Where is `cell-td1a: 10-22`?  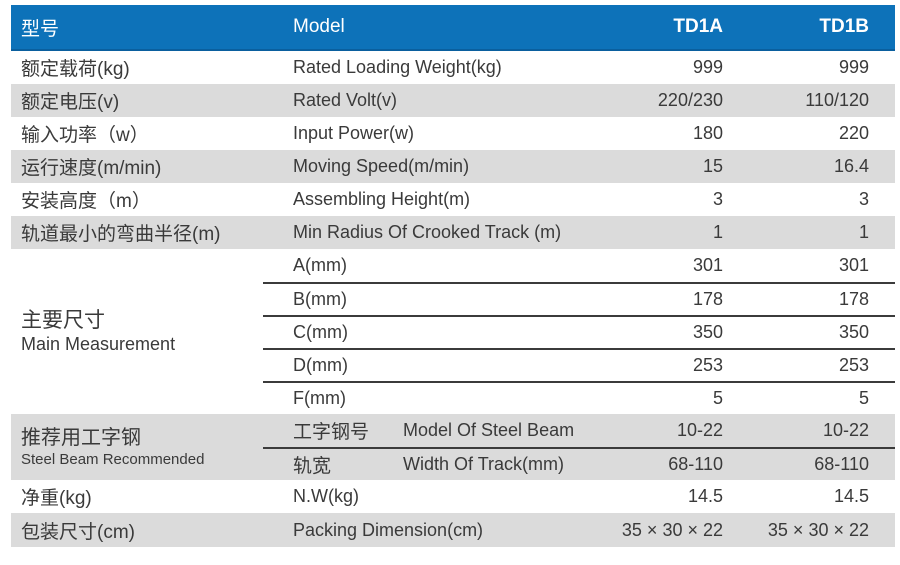 cell-td1a: 10-22 is located at coordinates (699, 430).